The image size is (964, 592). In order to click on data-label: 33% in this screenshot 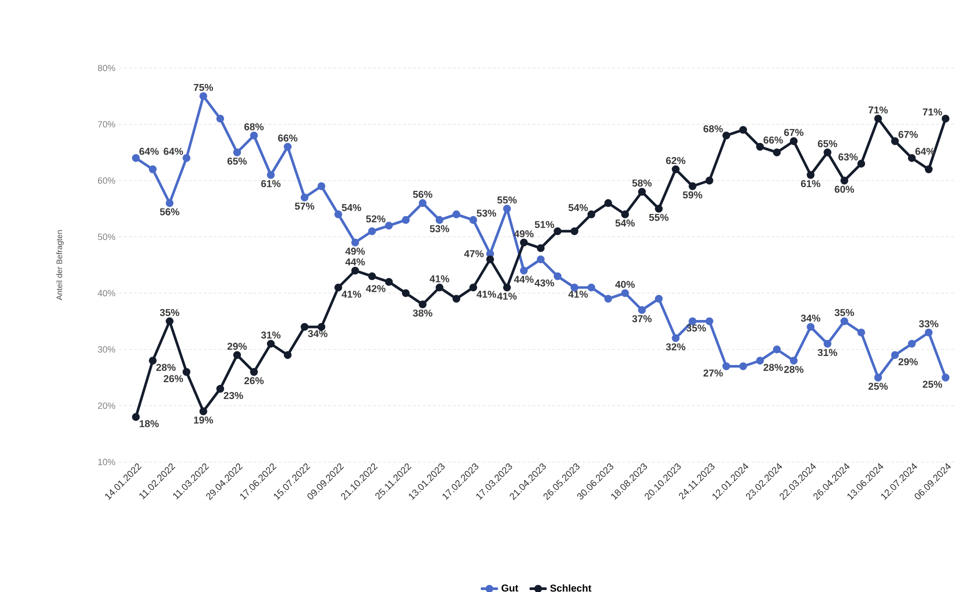, I will do `click(928, 324)`.